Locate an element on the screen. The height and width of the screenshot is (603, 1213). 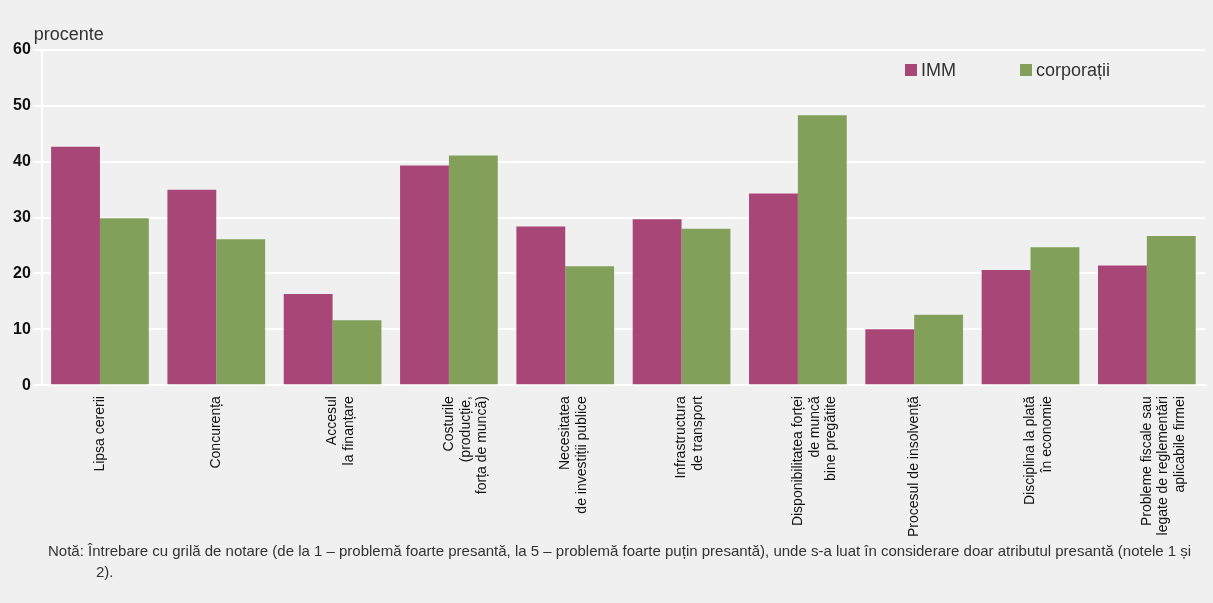
legend-label: IMM is located at coordinates (938, 69).